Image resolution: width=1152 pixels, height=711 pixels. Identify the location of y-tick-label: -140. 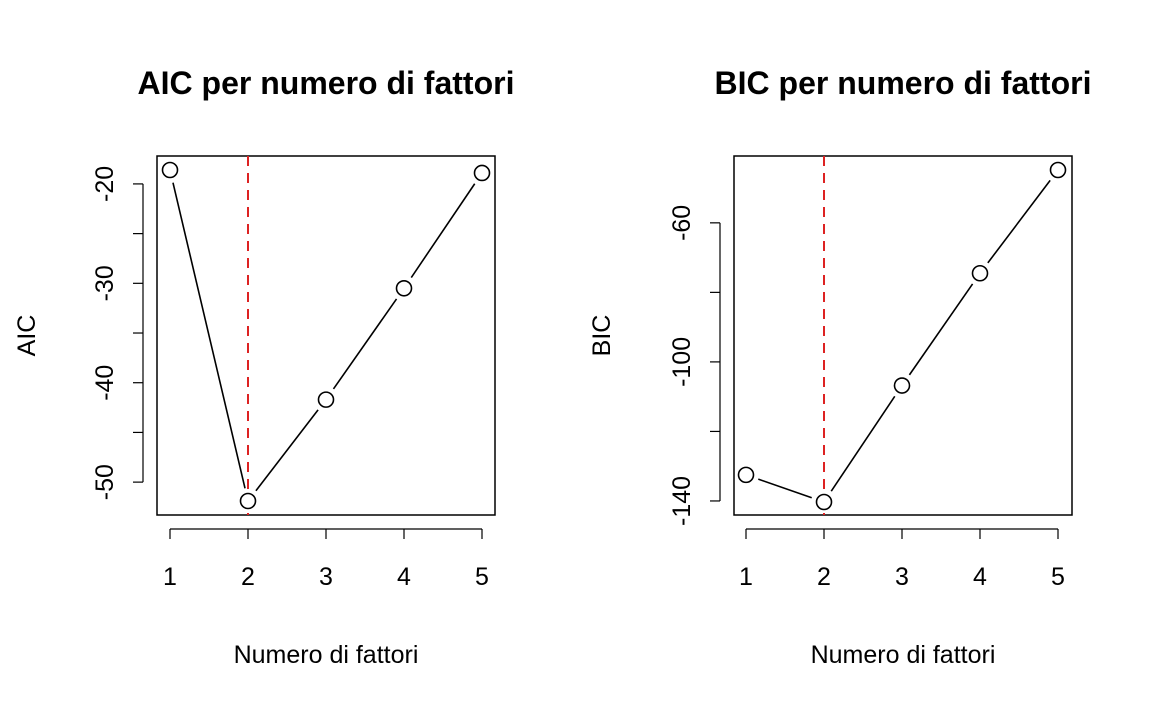
(682, 501).